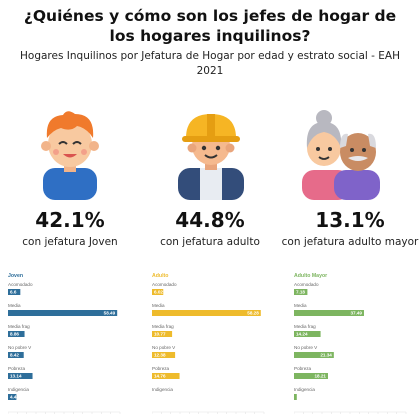  I want to click on data-label: 6.6, so click(13, 292).